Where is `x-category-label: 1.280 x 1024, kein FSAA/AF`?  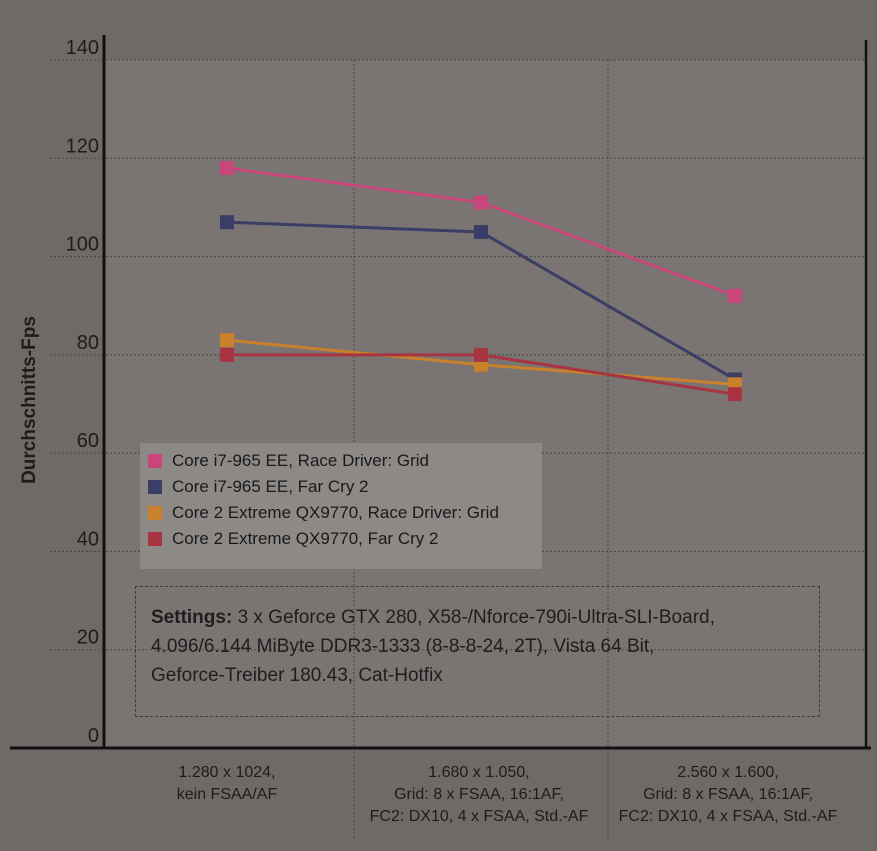
x-category-label: 1.280 x 1024, kein FSAA/AF is located at coordinates (227, 784).